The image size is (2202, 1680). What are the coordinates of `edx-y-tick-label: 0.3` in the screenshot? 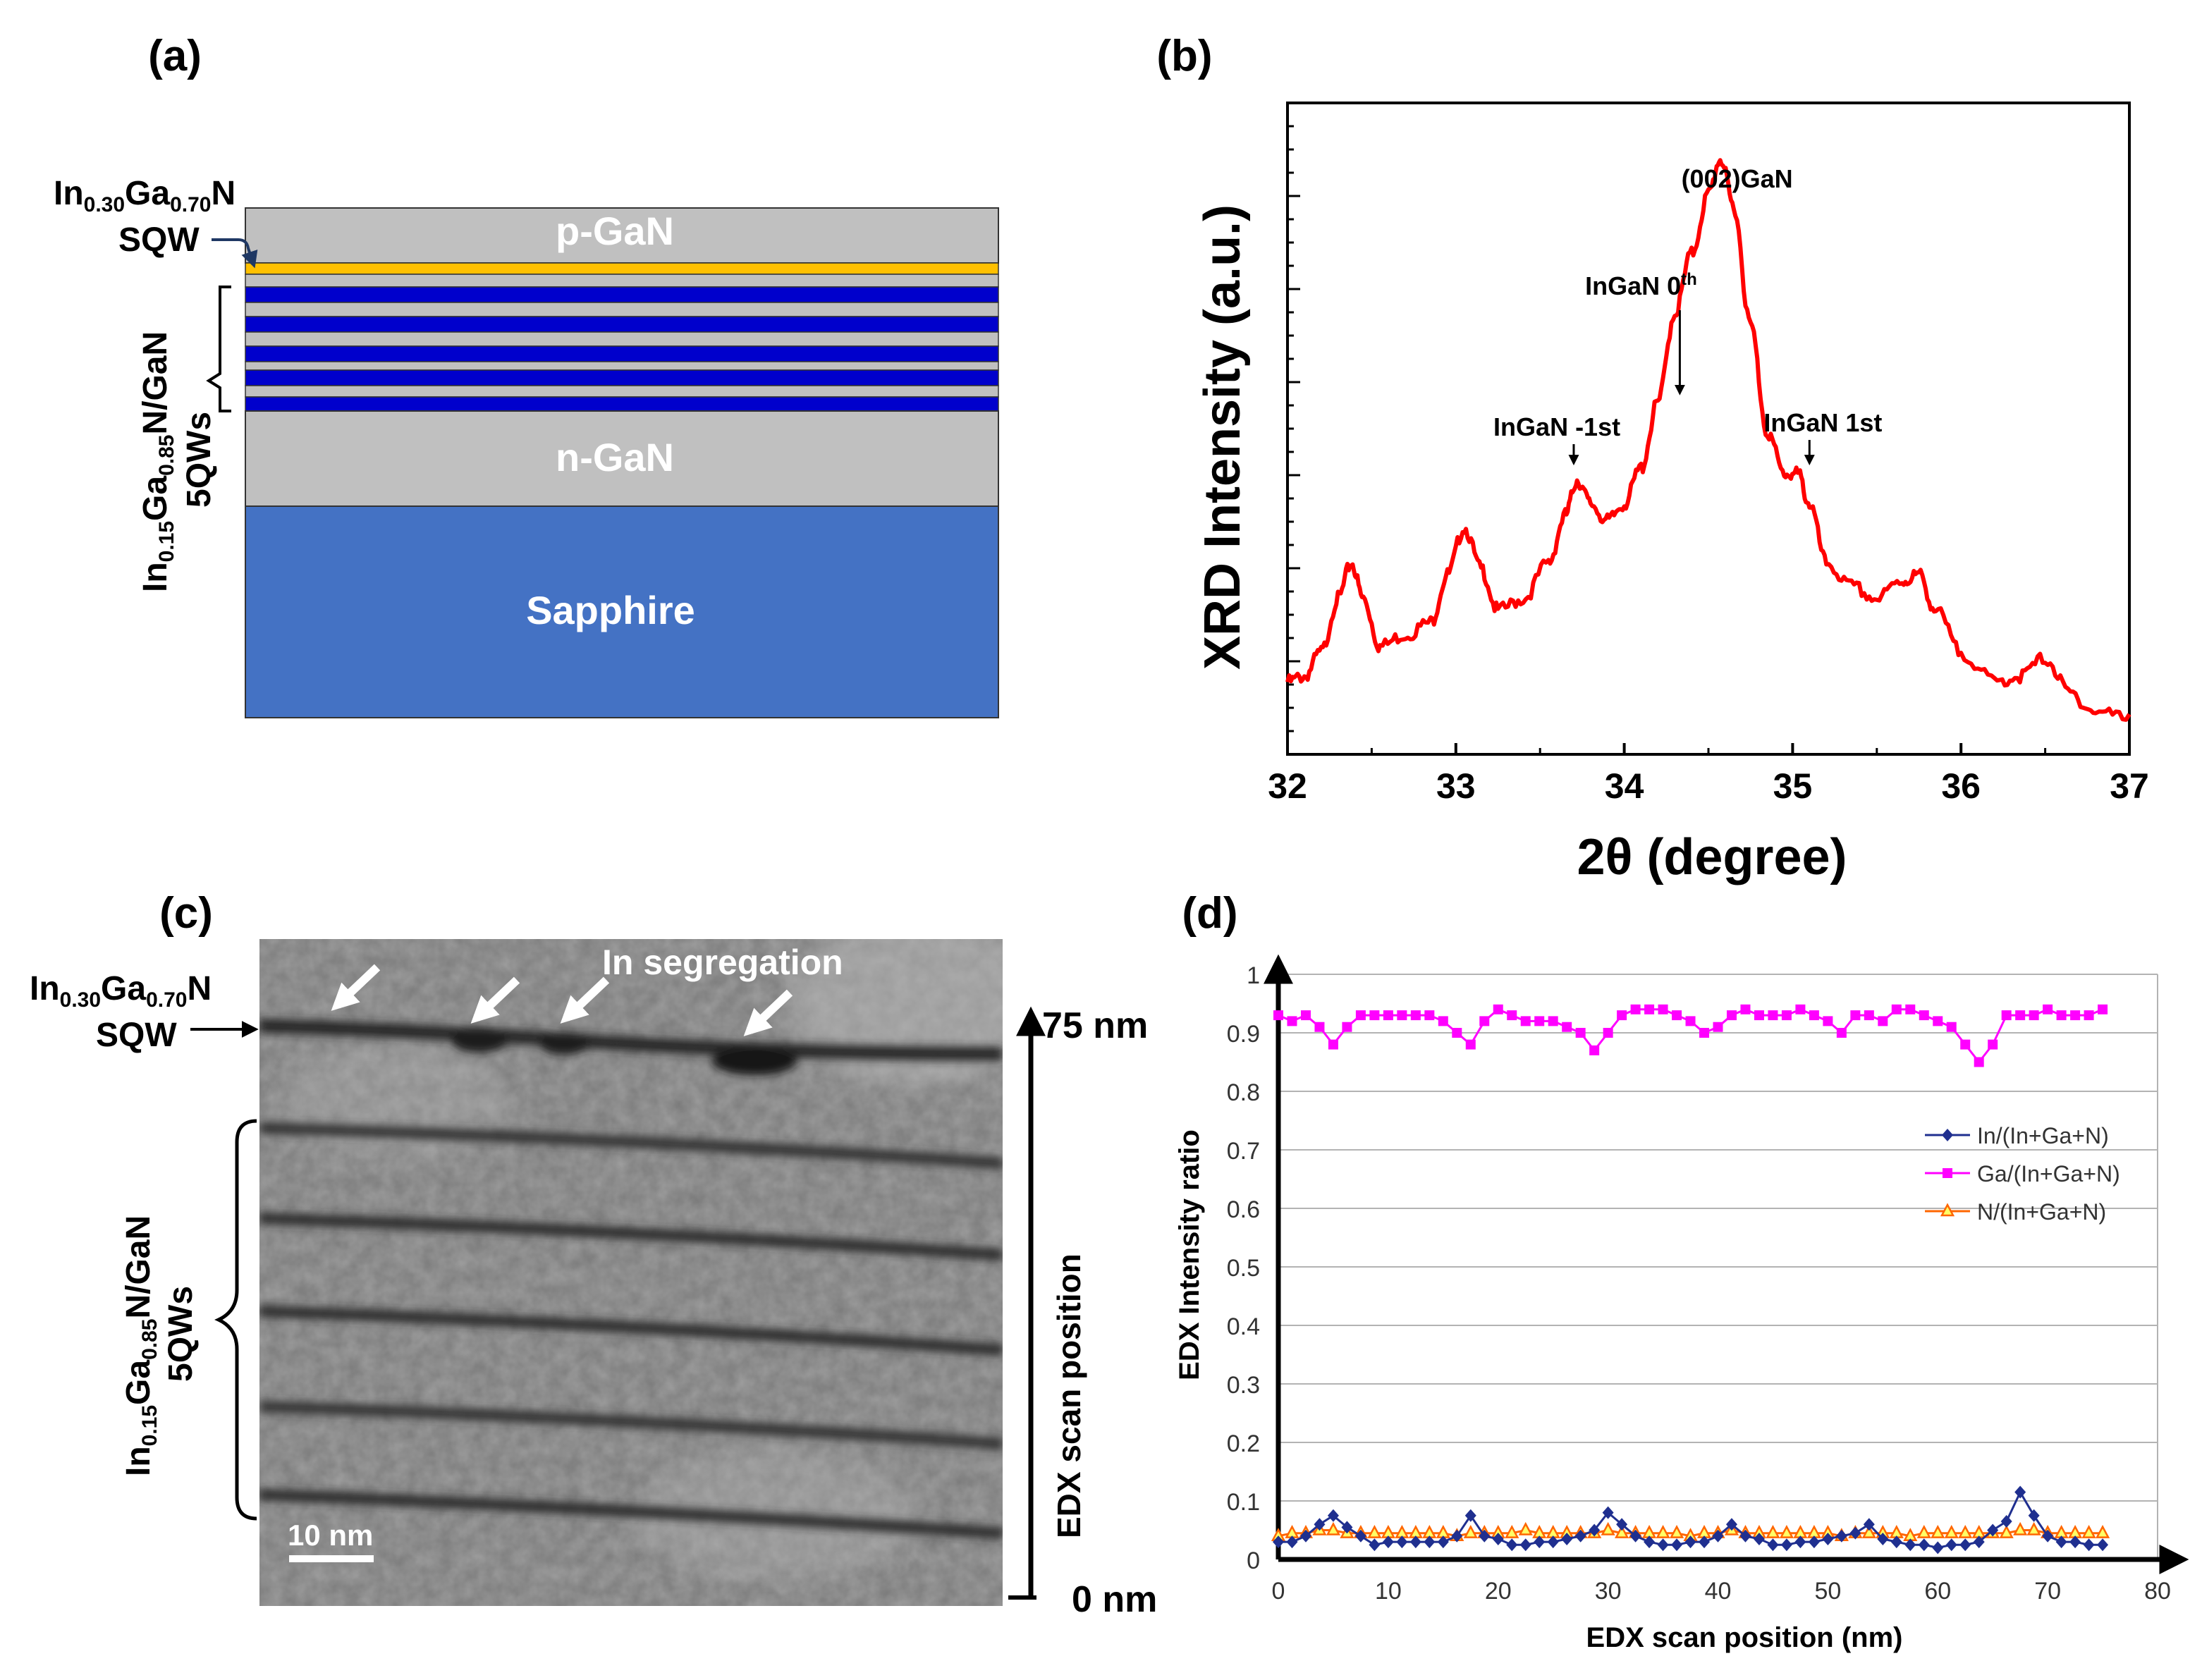 It's located at (1243, 1385).